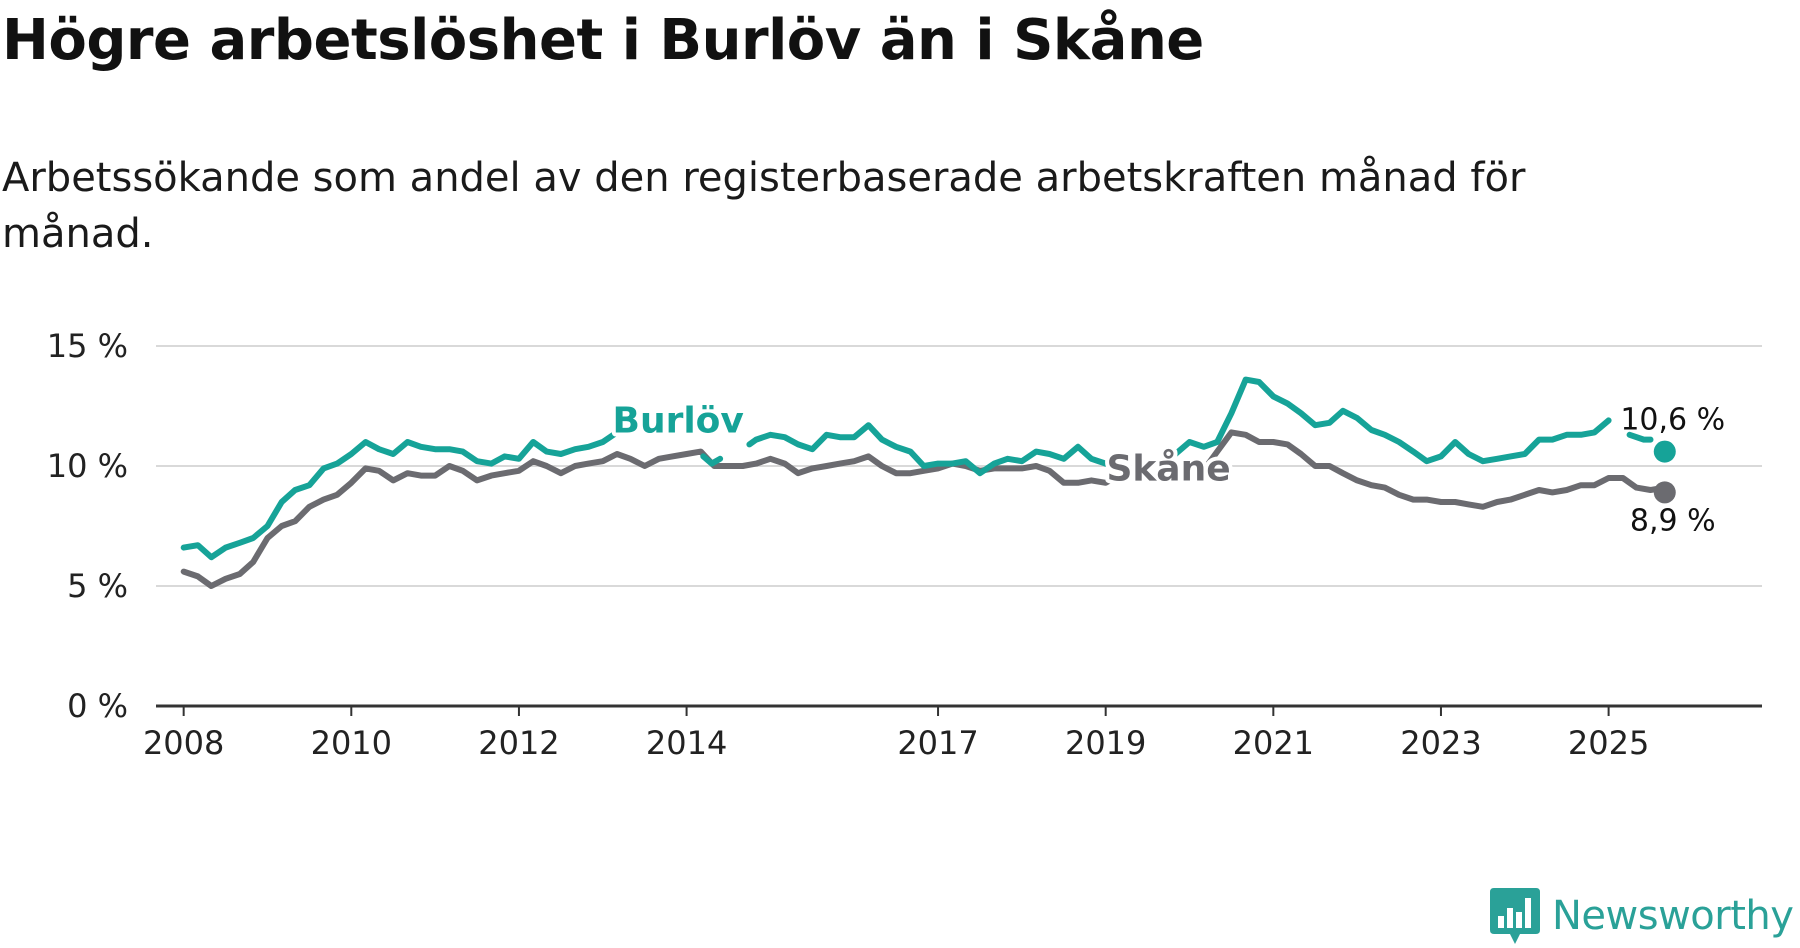  I want to click on brand-name: Newsworthy, so click(1673, 916).